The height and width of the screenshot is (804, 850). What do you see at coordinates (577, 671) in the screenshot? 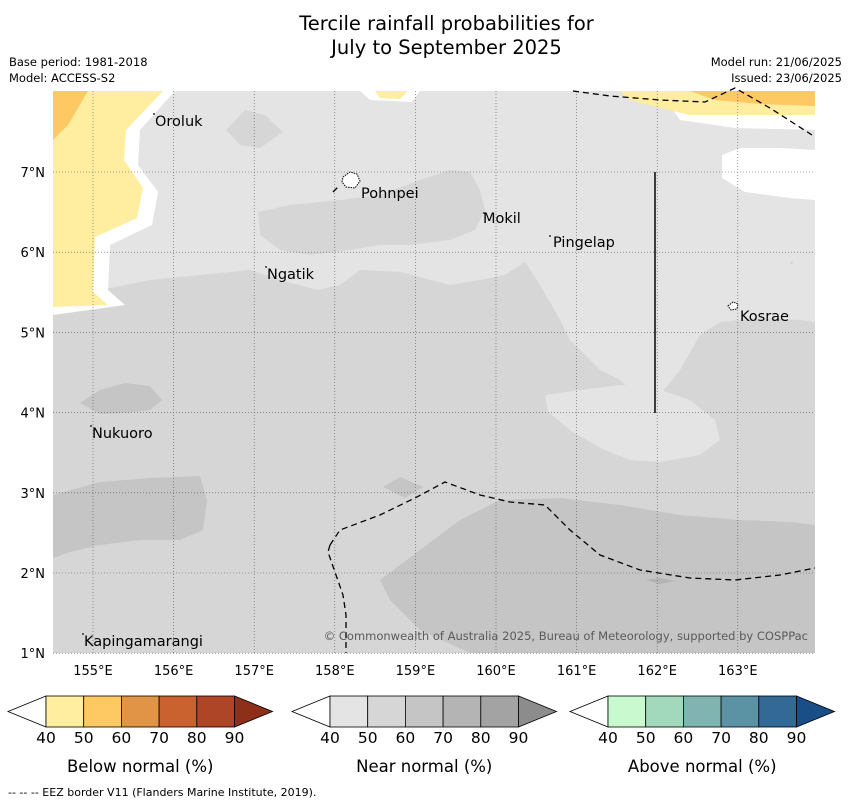
I see `lon-tick-label: 161°E` at bounding box center [577, 671].